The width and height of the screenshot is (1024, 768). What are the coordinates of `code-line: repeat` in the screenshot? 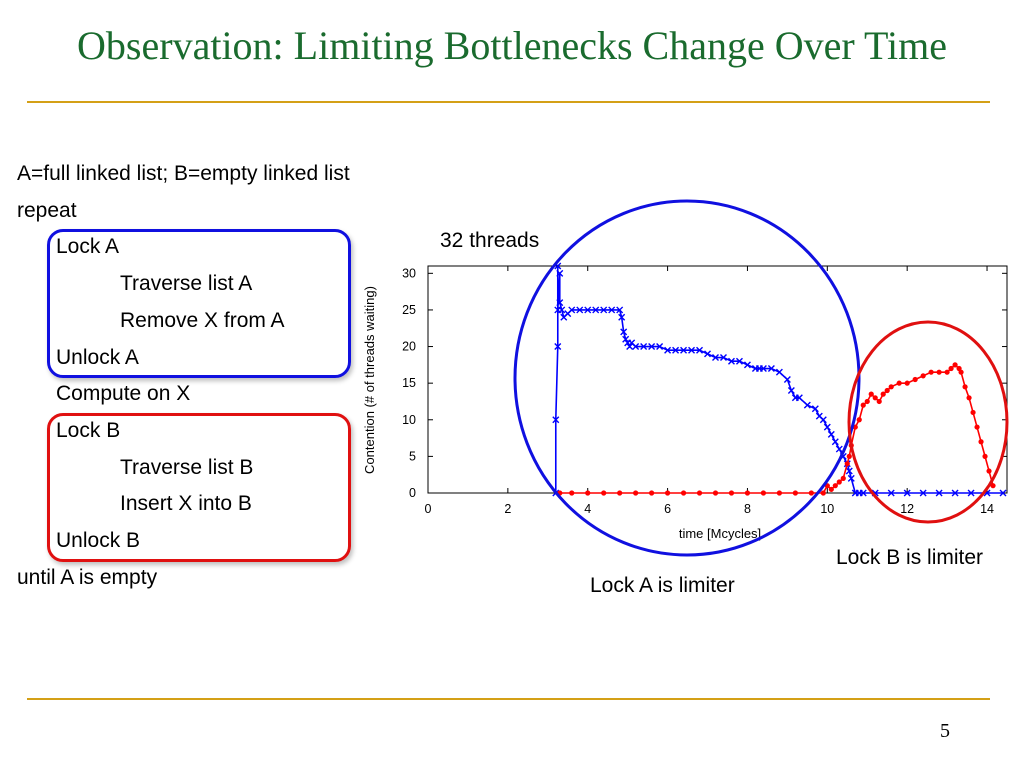 It's located at (47, 210).